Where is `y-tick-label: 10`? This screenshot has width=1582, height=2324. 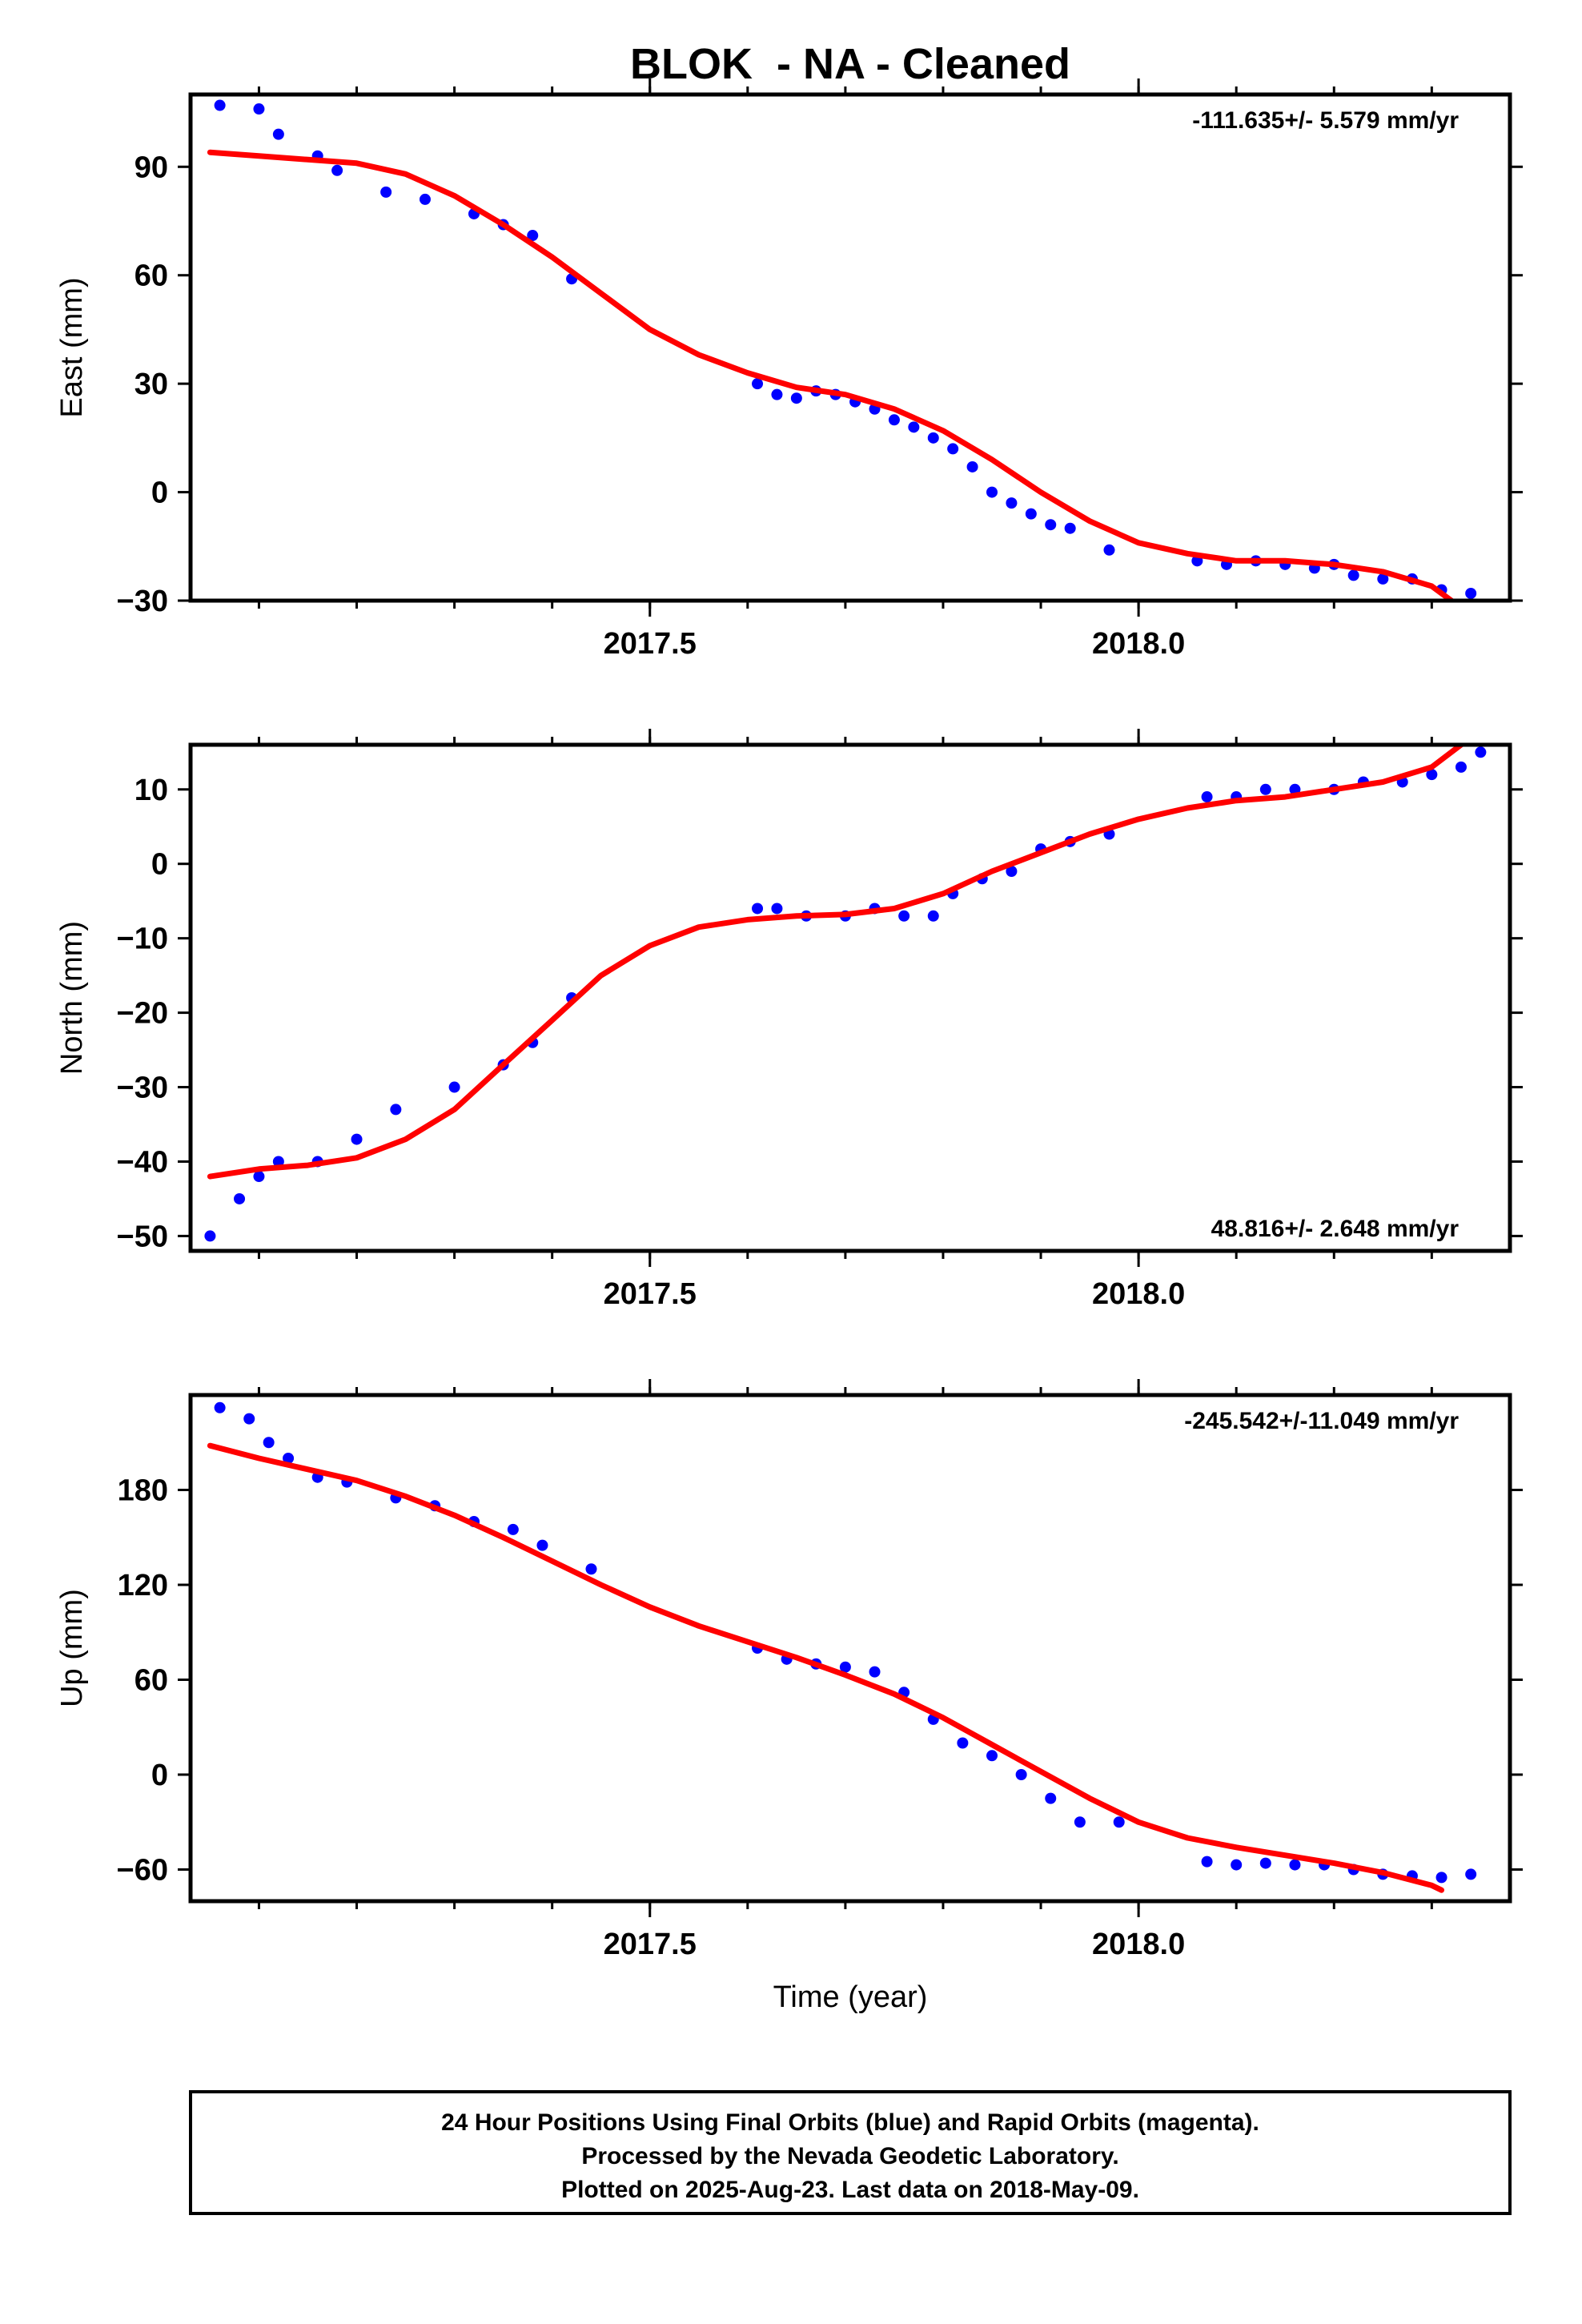 y-tick-label: 10 is located at coordinates (151, 790).